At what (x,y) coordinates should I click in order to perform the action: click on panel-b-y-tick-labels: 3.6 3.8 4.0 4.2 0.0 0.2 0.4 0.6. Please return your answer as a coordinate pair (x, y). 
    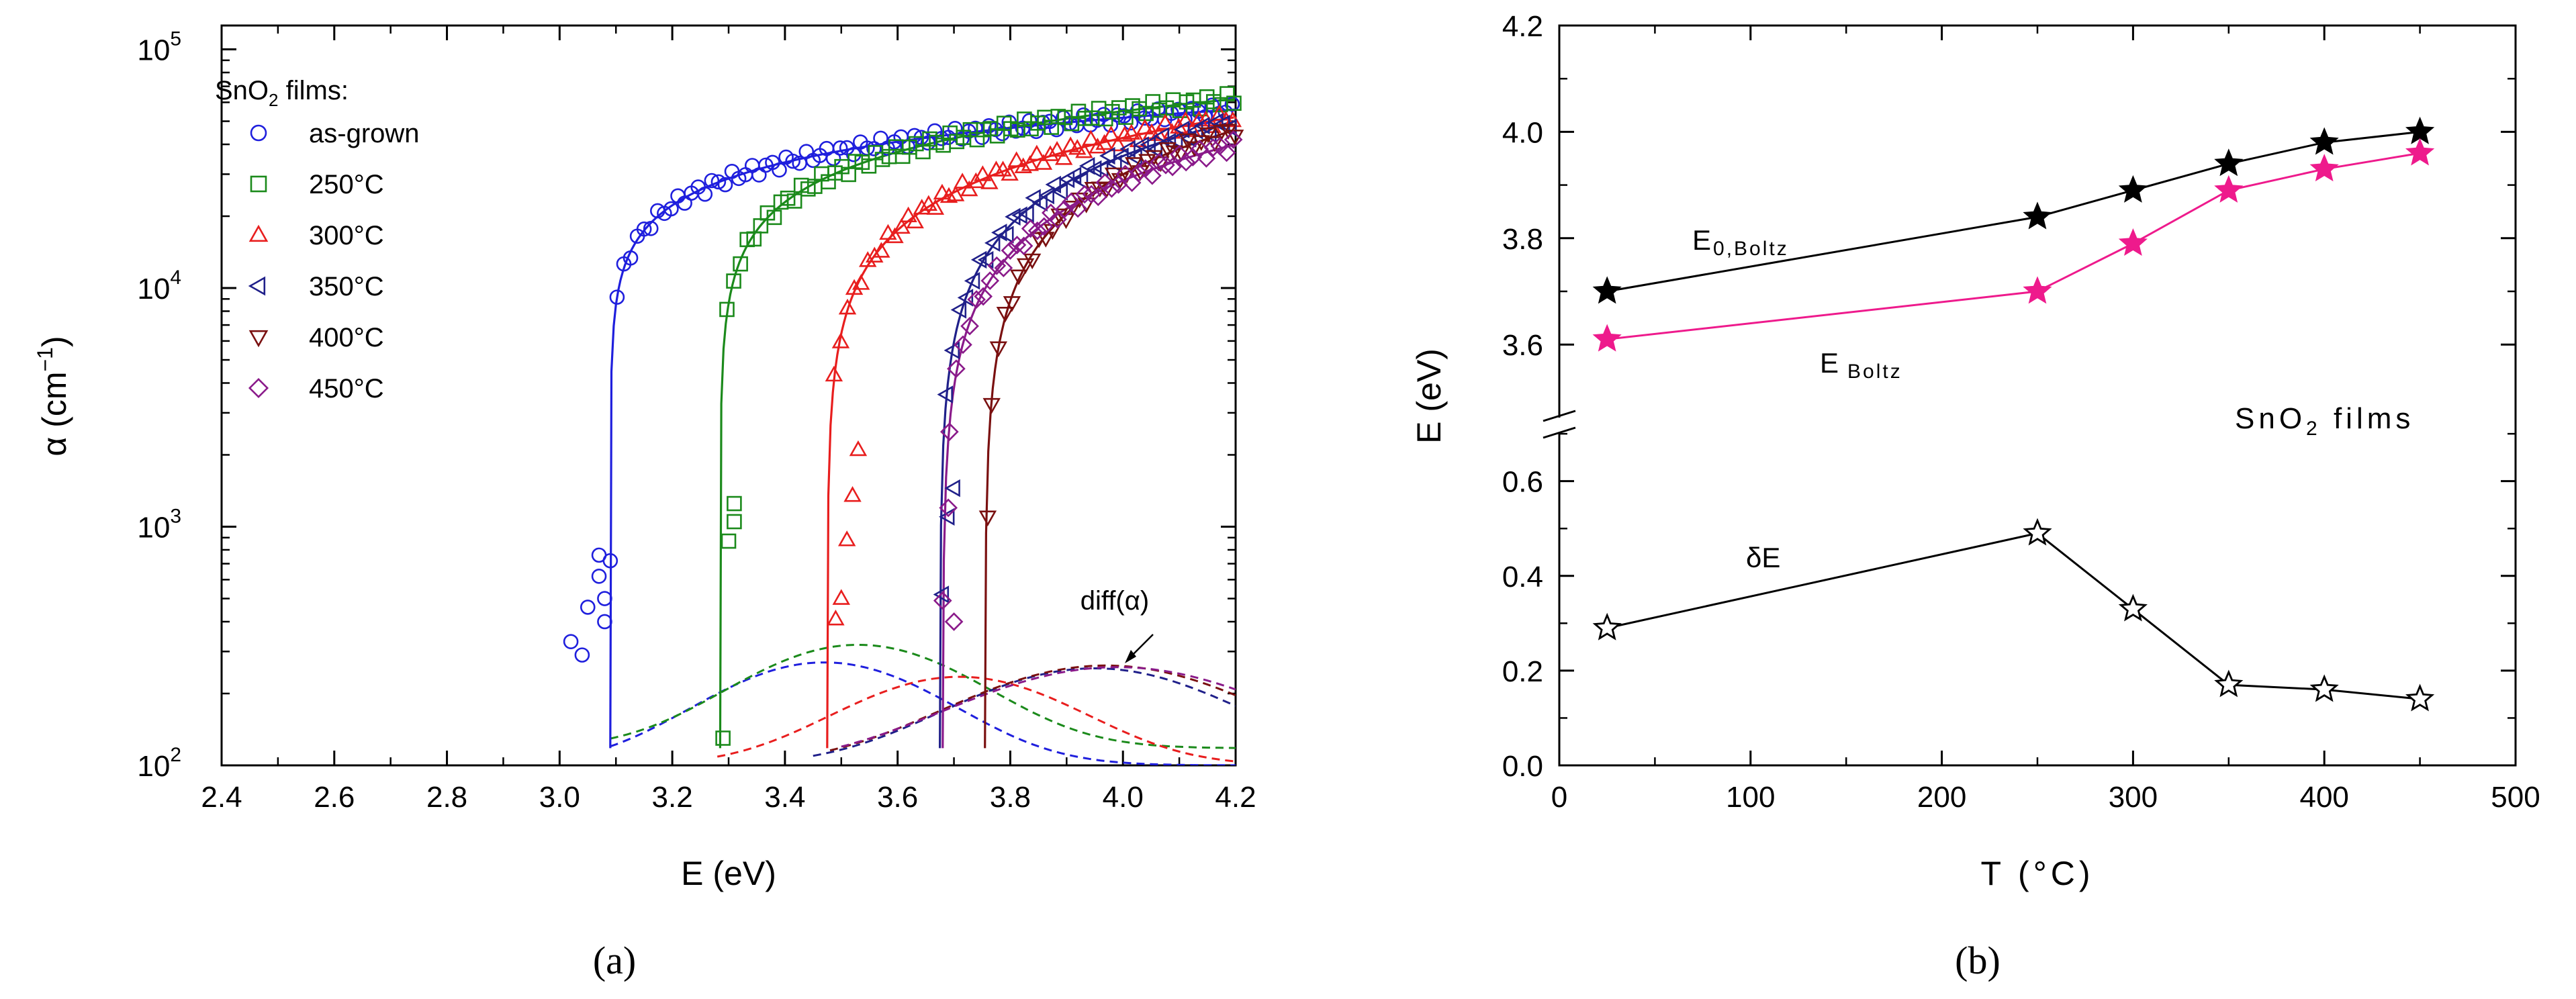
    Looking at the image, I should click on (1522, 396).